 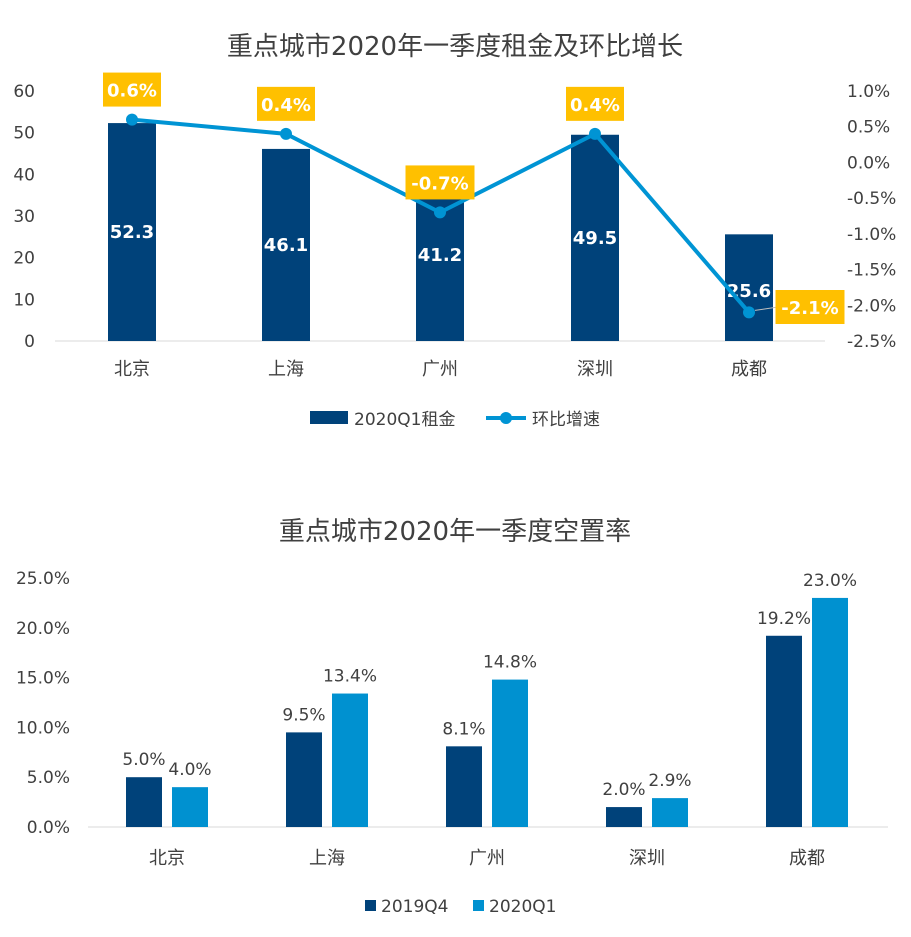 I want to click on y-axis-tick: 5.0%, so click(x=48, y=778).